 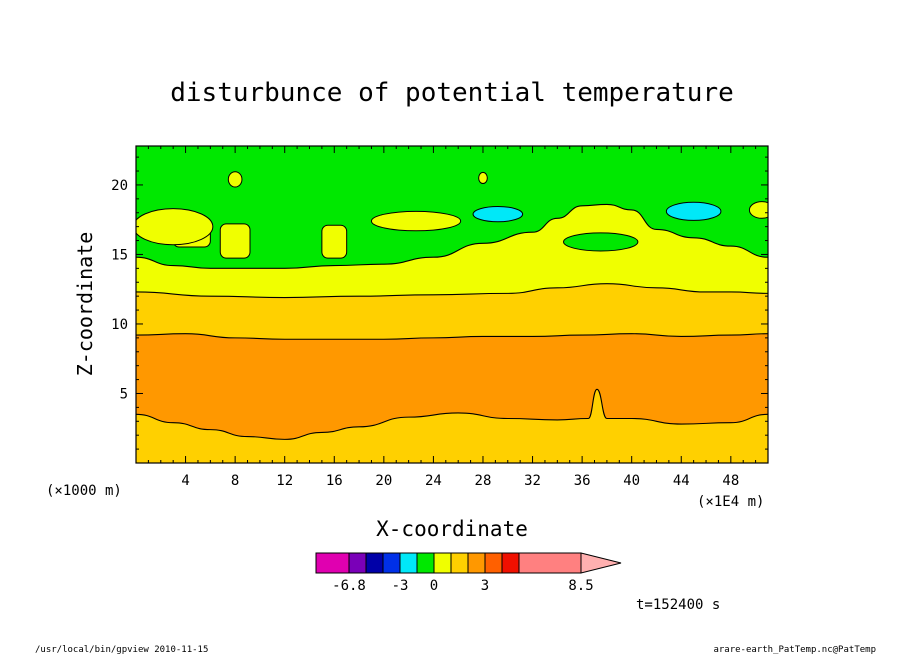 What do you see at coordinates (175, 227) in the screenshot?
I see `patch-yellow-patch-left` at bounding box center [175, 227].